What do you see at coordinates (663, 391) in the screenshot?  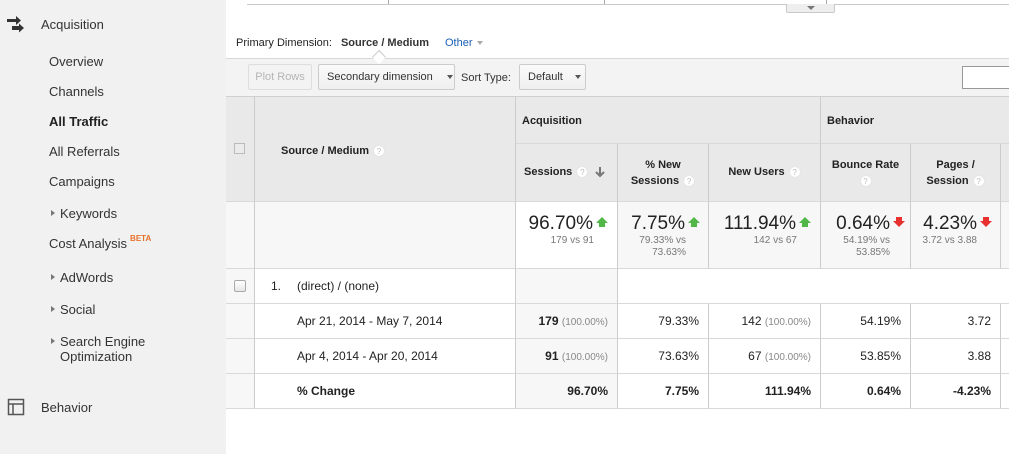 I see `change-pct-new: 7.75%` at bounding box center [663, 391].